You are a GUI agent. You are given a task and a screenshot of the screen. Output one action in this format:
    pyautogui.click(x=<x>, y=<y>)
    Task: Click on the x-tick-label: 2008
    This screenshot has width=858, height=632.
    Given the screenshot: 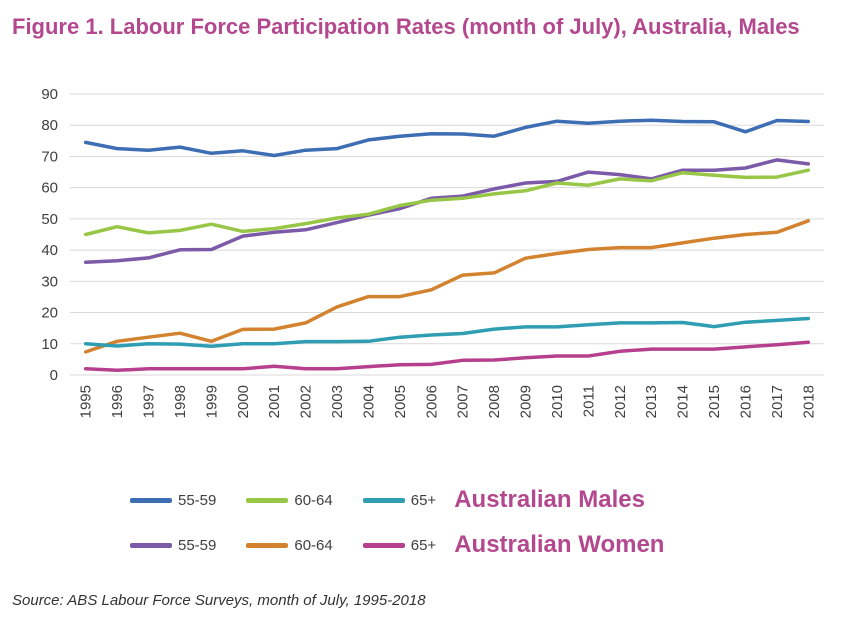 What is the action you would take?
    pyautogui.click(x=494, y=401)
    